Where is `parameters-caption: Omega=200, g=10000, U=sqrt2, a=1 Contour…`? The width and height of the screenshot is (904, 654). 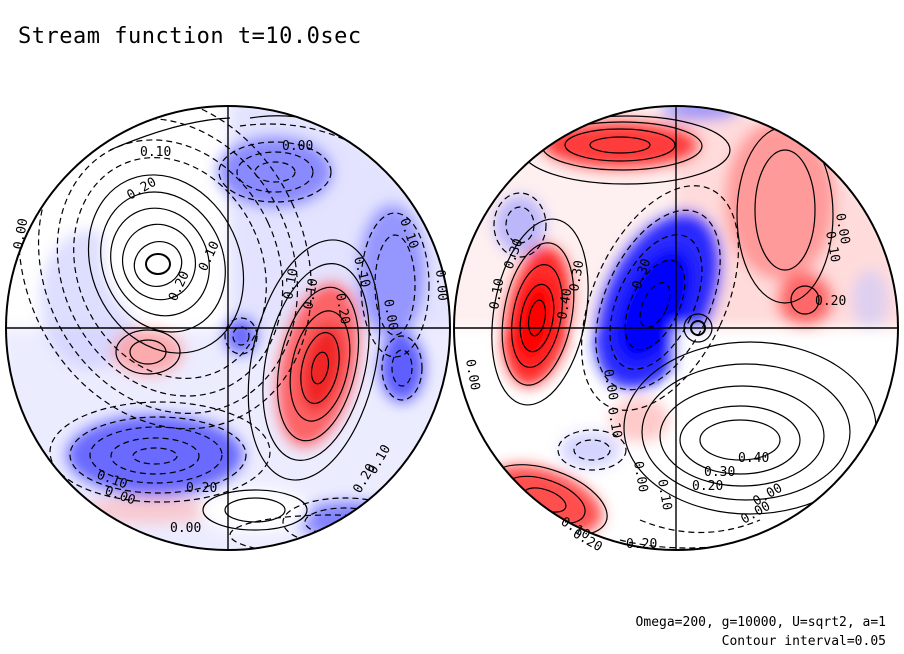
parameters-caption: Omega=200, g=10000, U=sqrt2, a=1 Contour… is located at coordinates (761, 632).